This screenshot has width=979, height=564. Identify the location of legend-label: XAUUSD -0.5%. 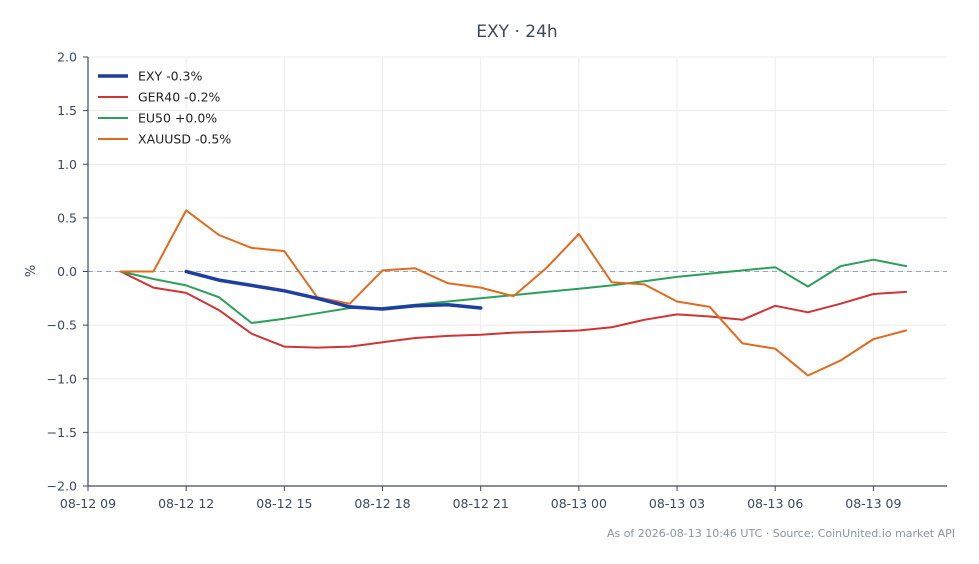
(184, 139).